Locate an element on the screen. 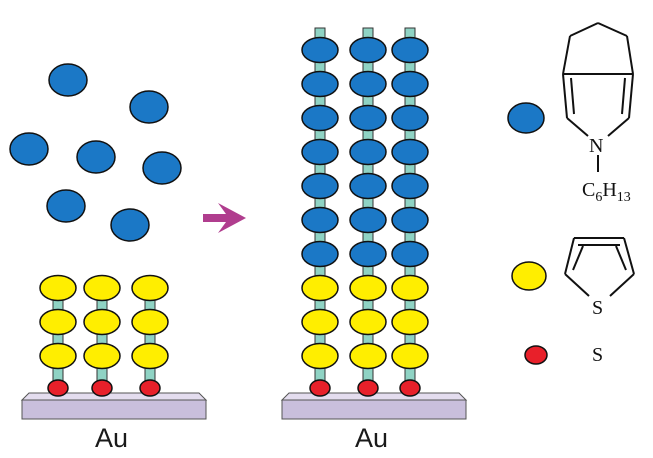 The width and height of the screenshot is (653, 458). left-gold-substrate is located at coordinates (114, 406).